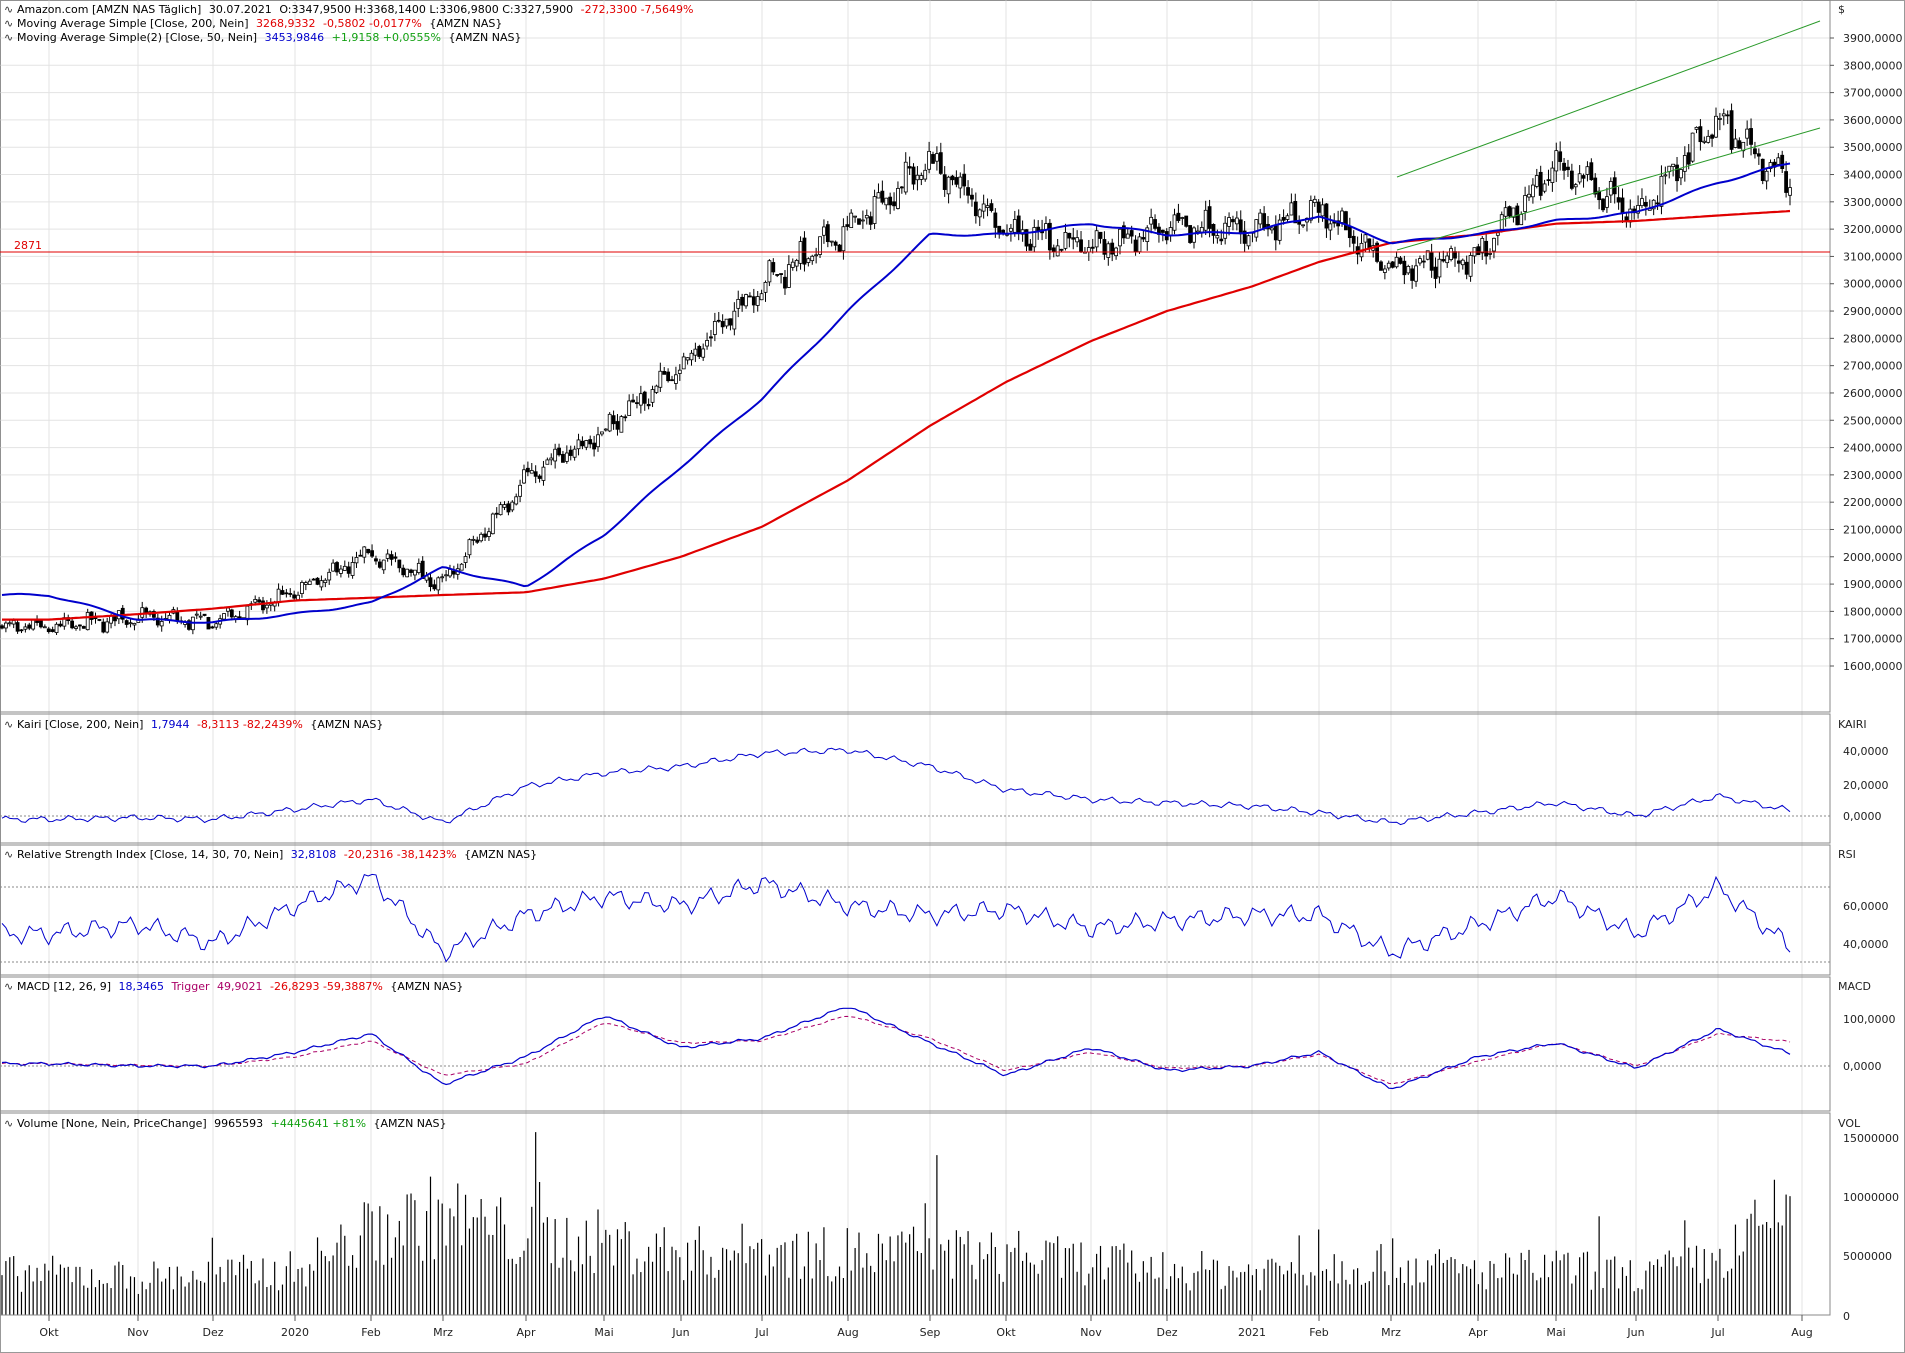 Image resolution: width=1905 pixels, height=1353 pixels. Describe the element at coordinates (370, 1332) in the screenshot. I see `month-label: Feb` at that location.